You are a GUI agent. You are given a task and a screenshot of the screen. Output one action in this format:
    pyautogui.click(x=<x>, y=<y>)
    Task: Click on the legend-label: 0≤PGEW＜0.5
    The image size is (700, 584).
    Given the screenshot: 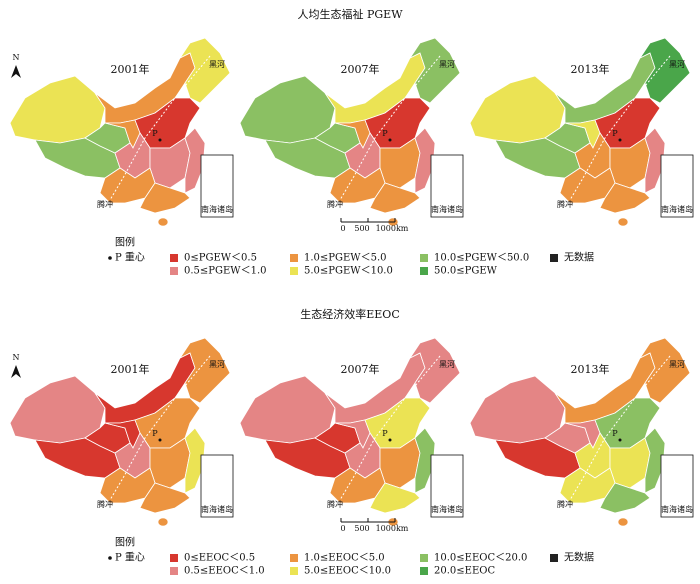 What is the action you would take?
    pyautogui.click(x=220, y=258)
    